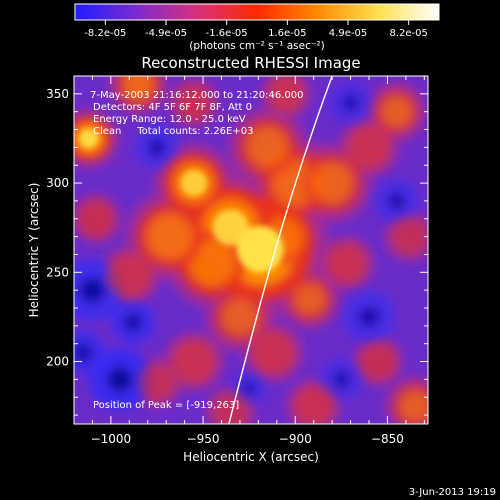 The image size is (500, 500). Describe the element at coordinates (295, 439) in the screenshot. I see `x-tick-label: −900` at that location.